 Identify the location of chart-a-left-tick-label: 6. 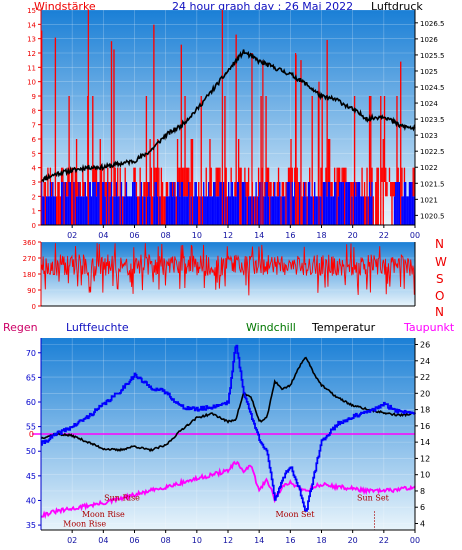
(34, 140).